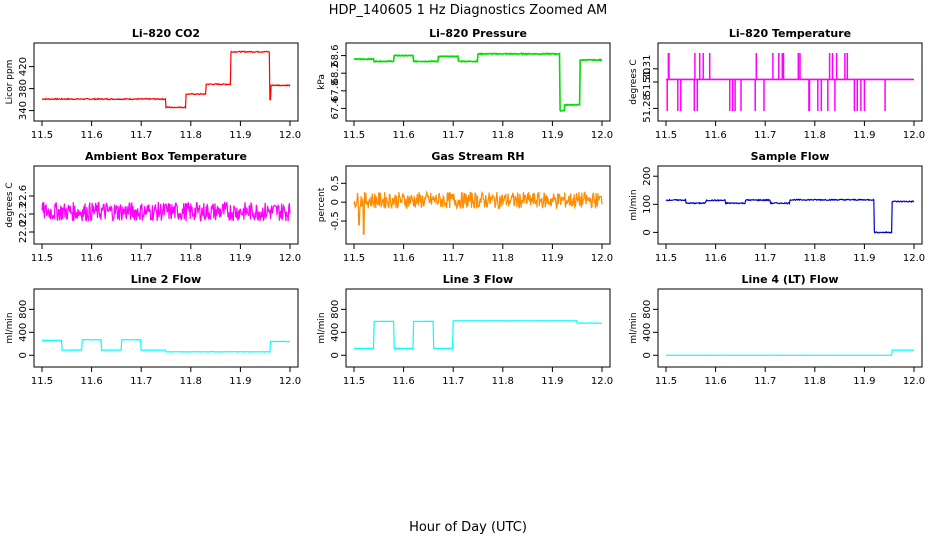 The width and height of the screenshot is (936, 540). I want to click on y-tick-label: 420, so click(23, 66).